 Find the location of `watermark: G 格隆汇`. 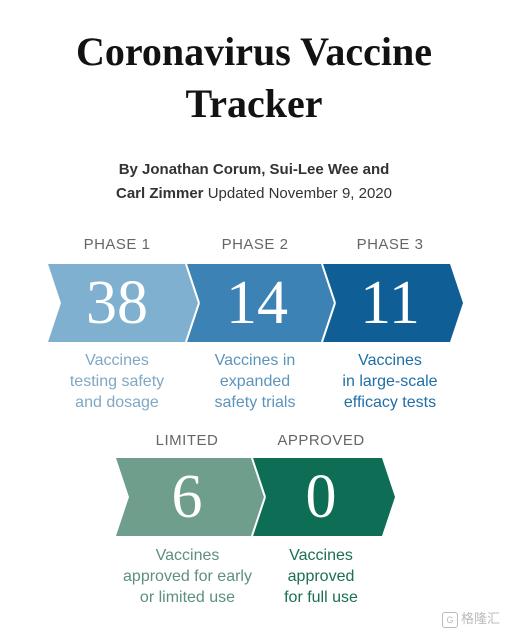

watermark: G 格隆汇 is located at coordinates (470, 618).